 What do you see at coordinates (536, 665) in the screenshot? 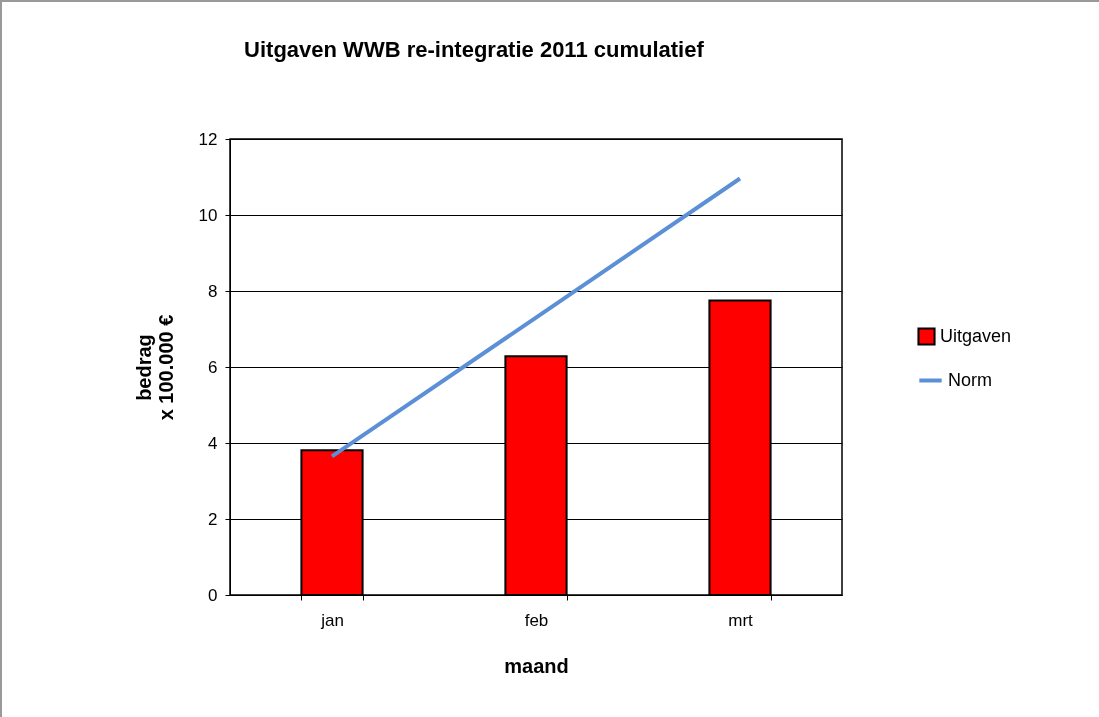
I see `x-axis-title: maand` at bounding box center [536, 665].